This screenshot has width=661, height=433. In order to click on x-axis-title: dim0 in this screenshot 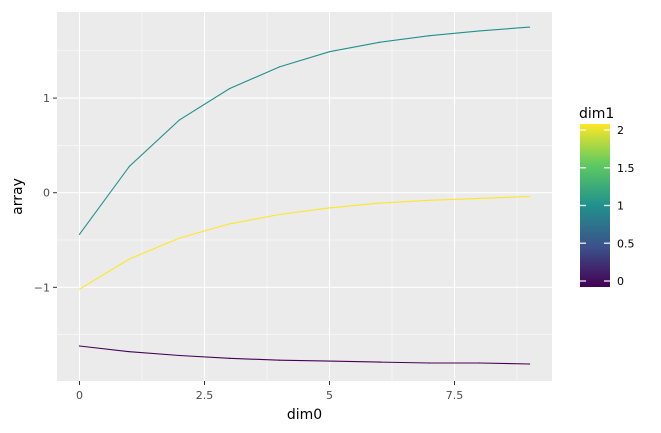, I will do `click(304, 415)`.